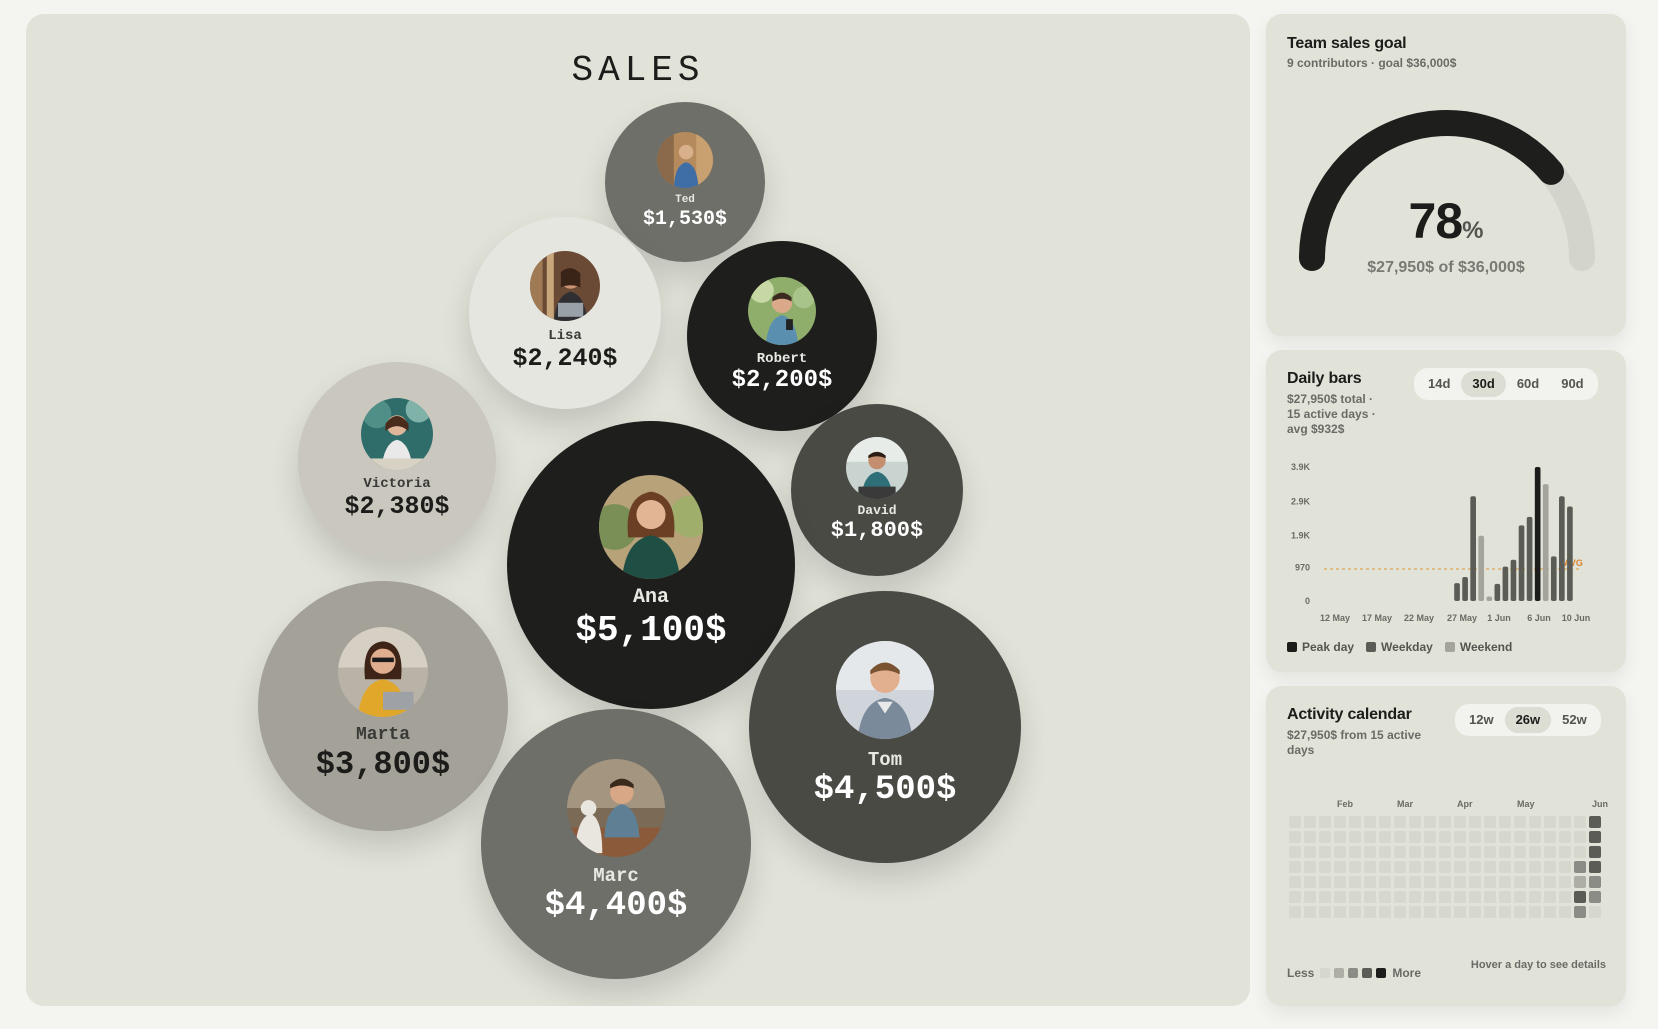 The width and height of the screenshot is (1658, 1029). I want to click on bubble-tom: Tom $4,500$, so click(885, 727).